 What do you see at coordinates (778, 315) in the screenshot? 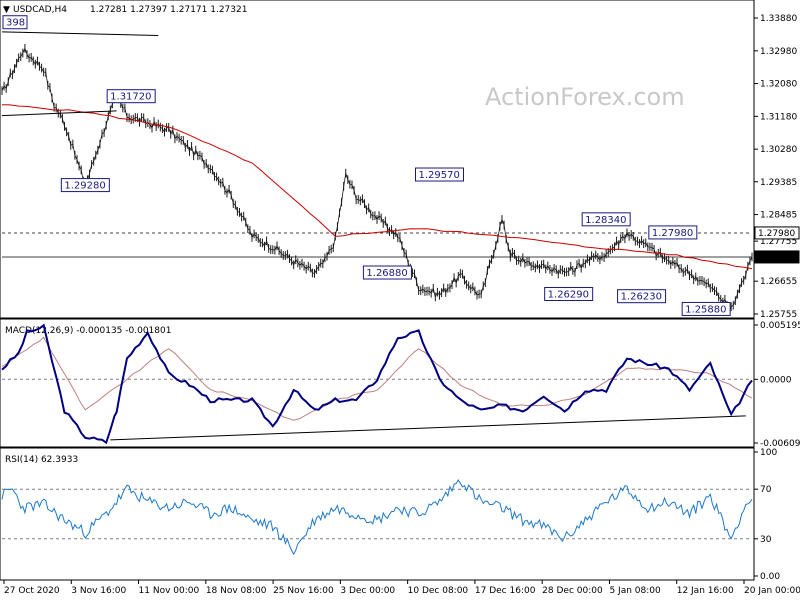
I see `price-y-tick-label: 1.25755` at bounding box center [778, 315].